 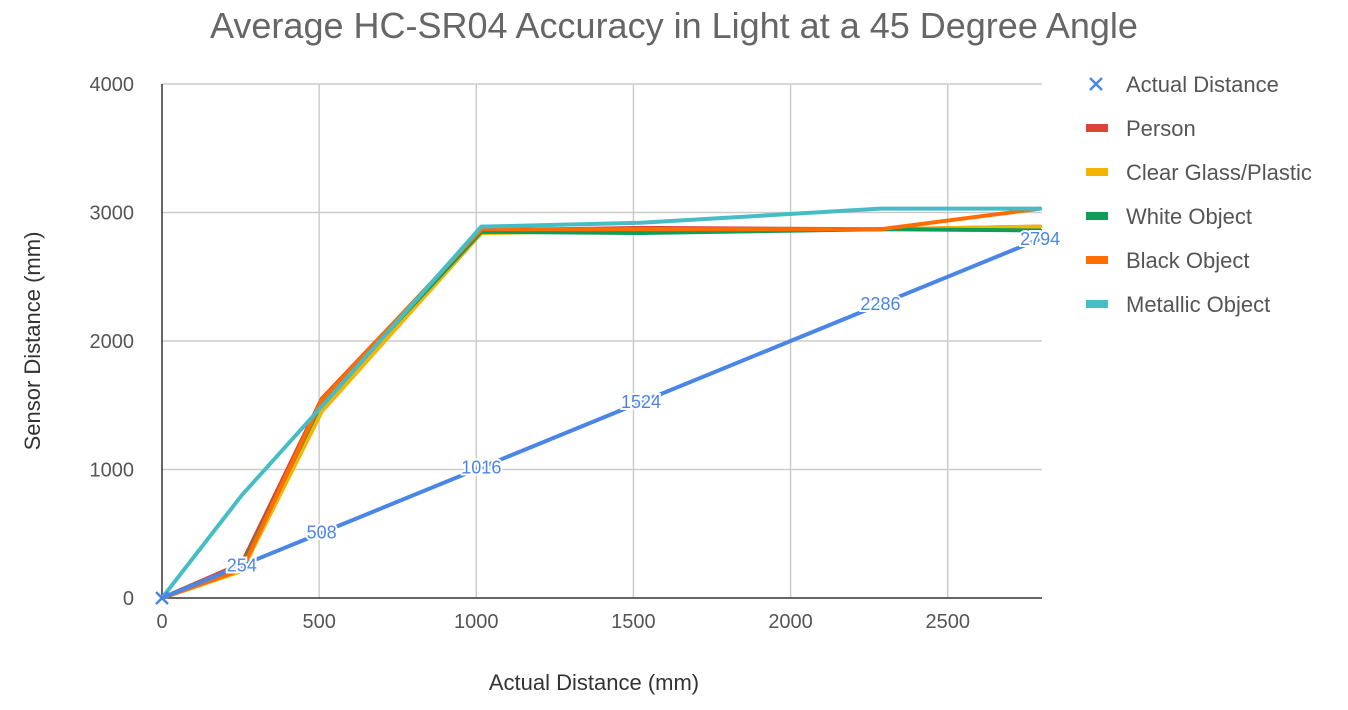 I want to click on x-tick-label-1500: 1500, so click(x=633, y=622).